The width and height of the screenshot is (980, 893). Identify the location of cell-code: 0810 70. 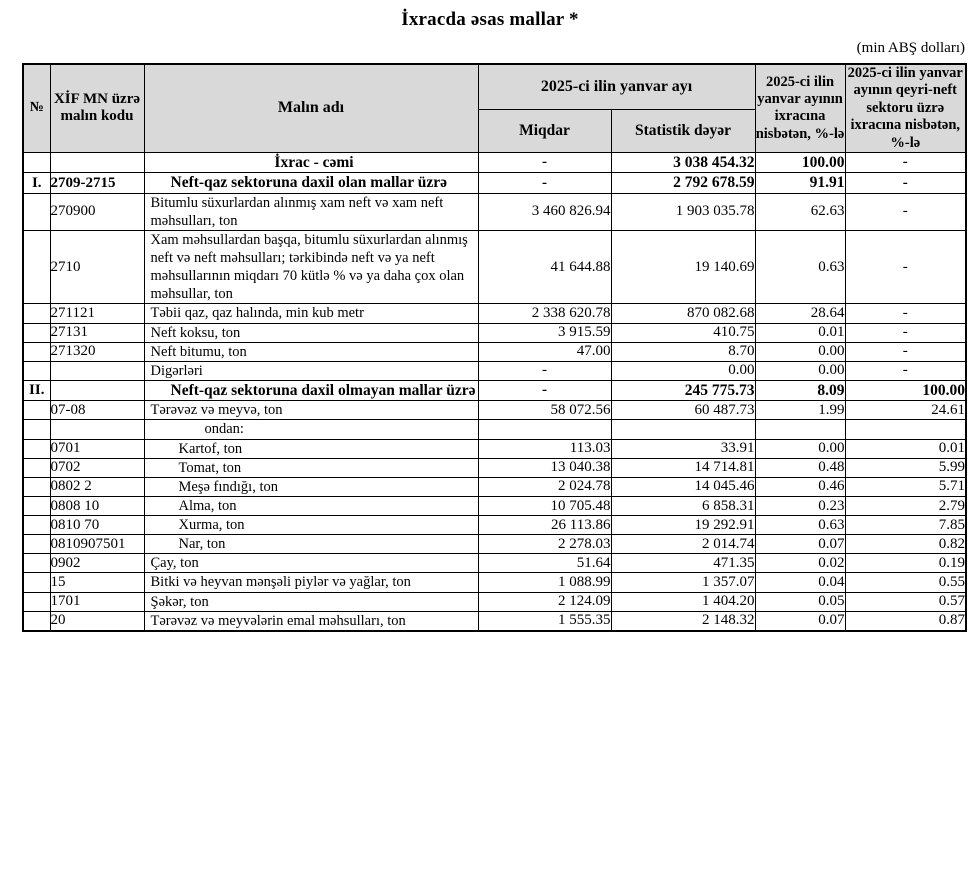
(97, 525).